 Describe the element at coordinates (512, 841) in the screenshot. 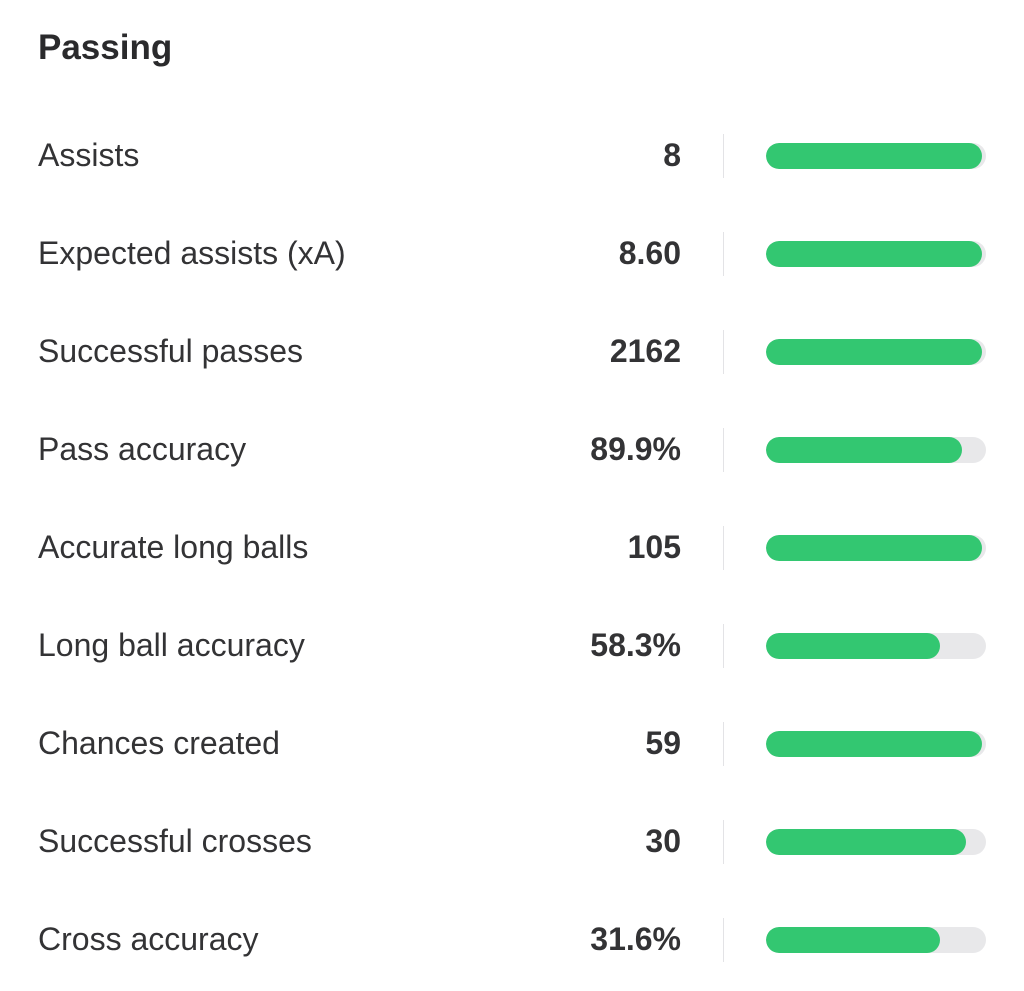

I see `stat-row-successful-crosses: Successful crosses 30` at that location.